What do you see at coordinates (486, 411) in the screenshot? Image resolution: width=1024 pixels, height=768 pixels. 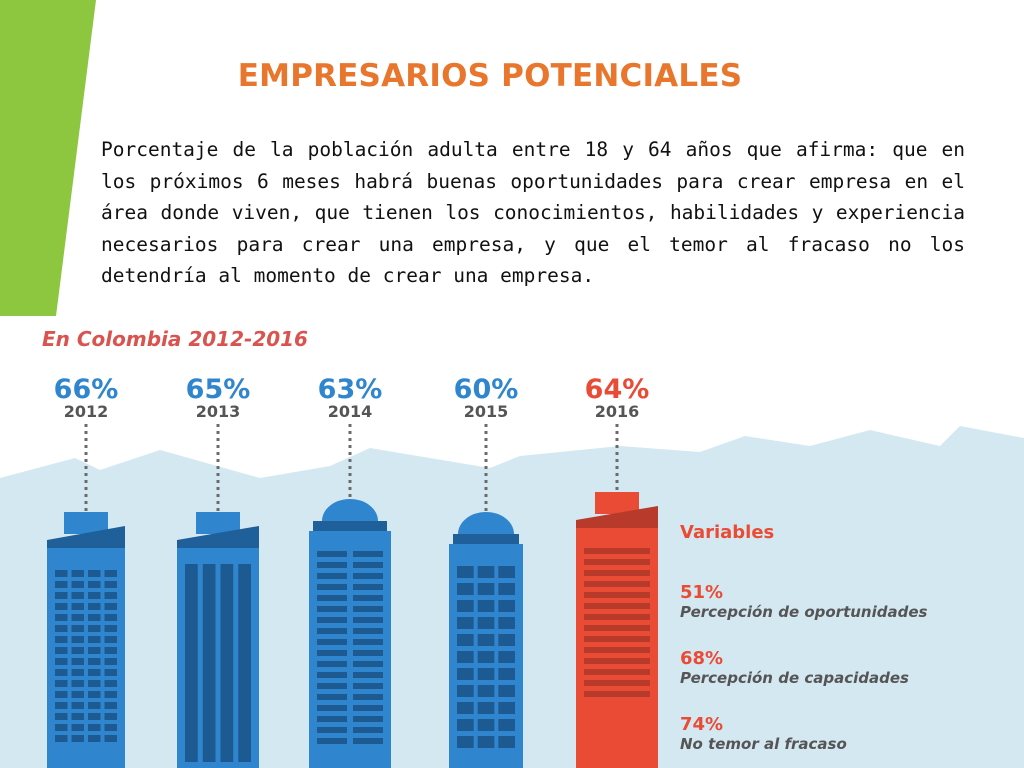 I see `category-label: 2015` at bounding box center [486, 411].